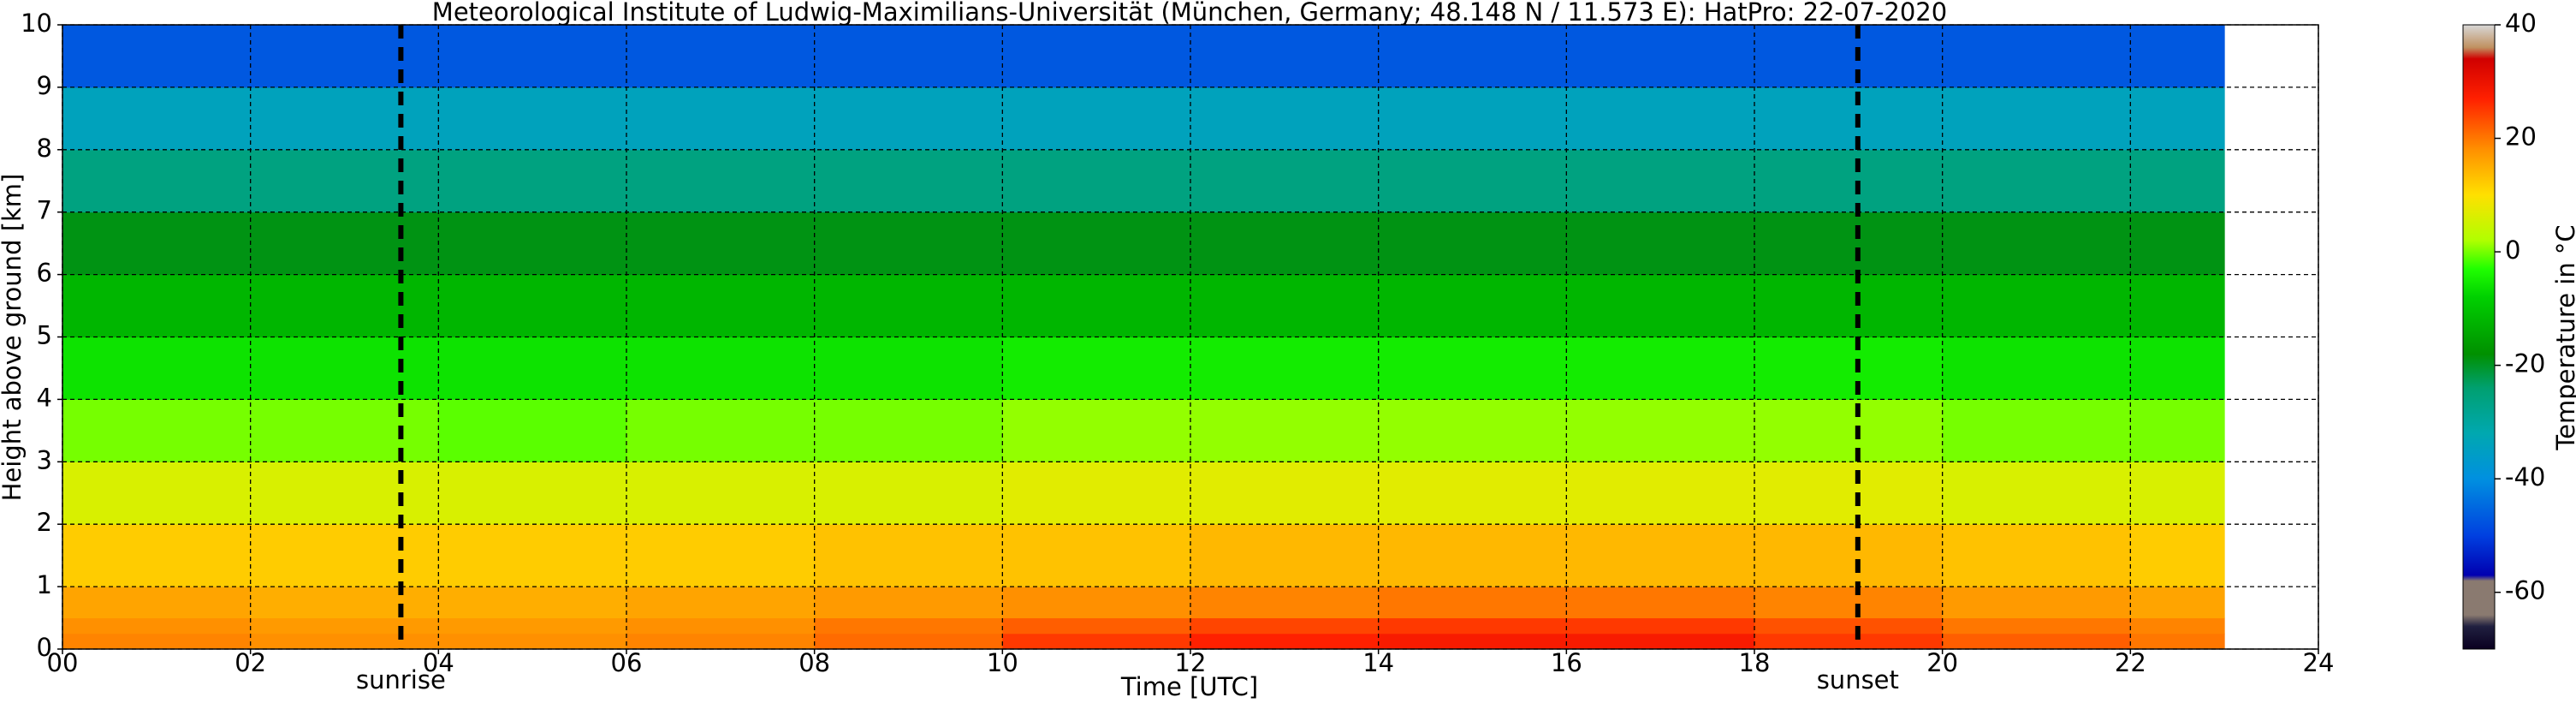 The image size is (2576, 709). What do you see at coordinates (401, 679) in the screenshot?
I see `event-label: sunrise` at bounding box center [401, 679].